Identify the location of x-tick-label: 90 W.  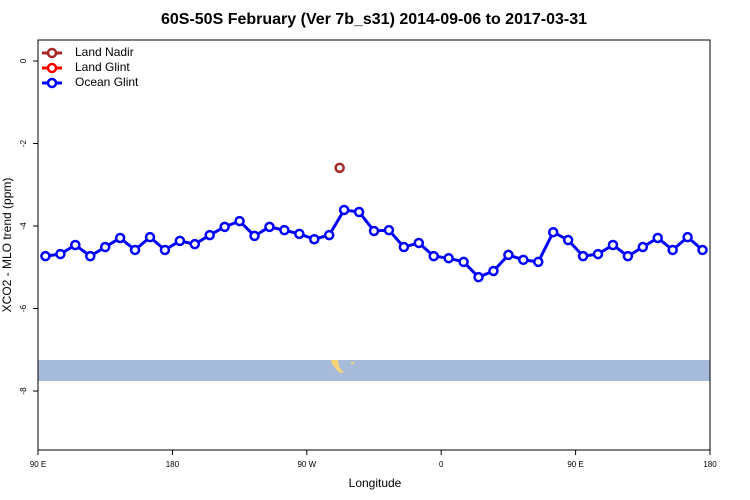
(306, 464).